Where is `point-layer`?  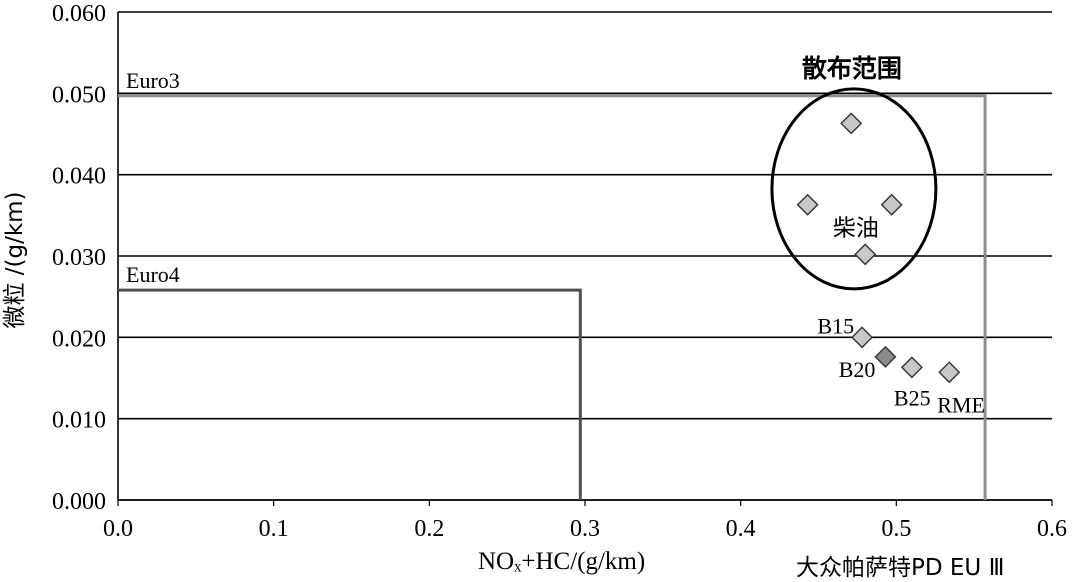
point-layer is located at coordinates (878, 248).